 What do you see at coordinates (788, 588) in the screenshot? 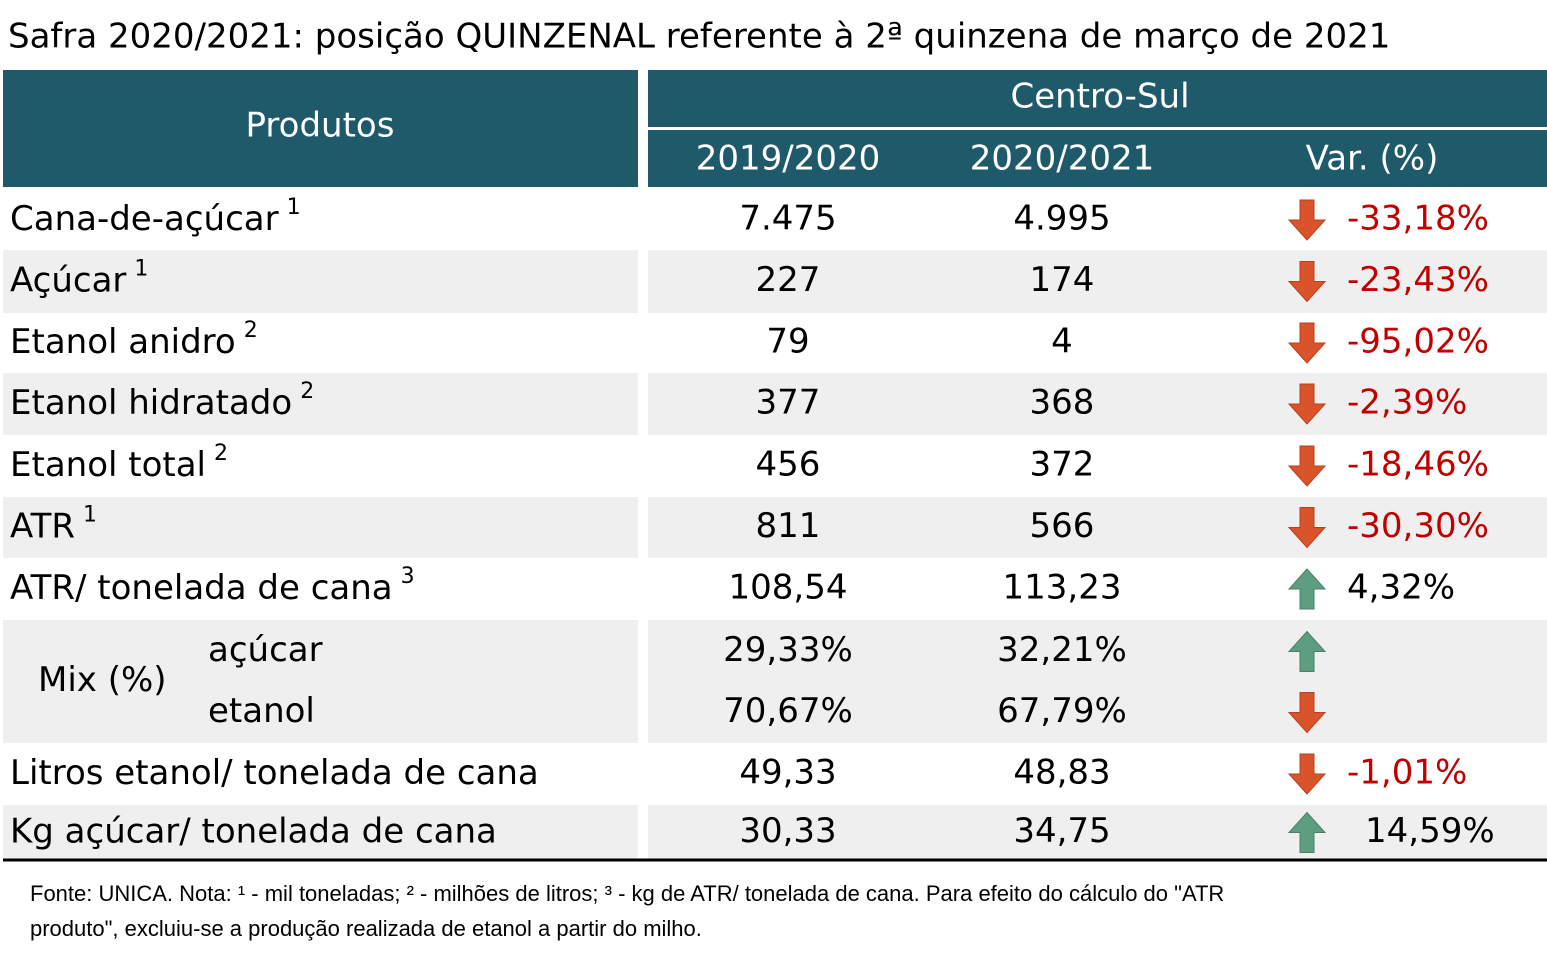
I see `cell: 108,54` at bounding box center [788, 588].